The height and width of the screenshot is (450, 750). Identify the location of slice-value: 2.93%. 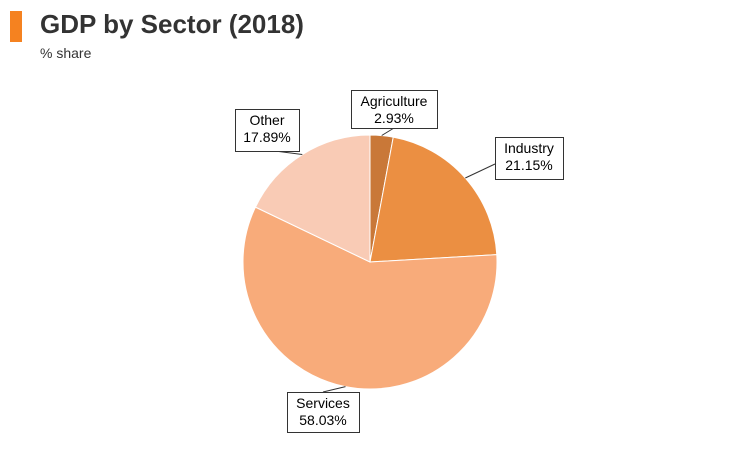
(394, 118).